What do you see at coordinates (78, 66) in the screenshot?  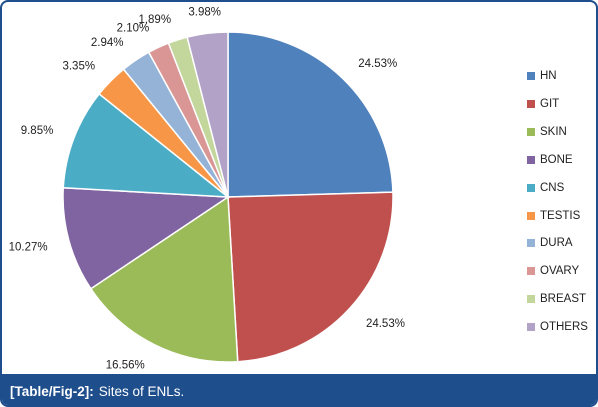 I see `data-label-testis: 3.35%` at bounding box center [78, 66].